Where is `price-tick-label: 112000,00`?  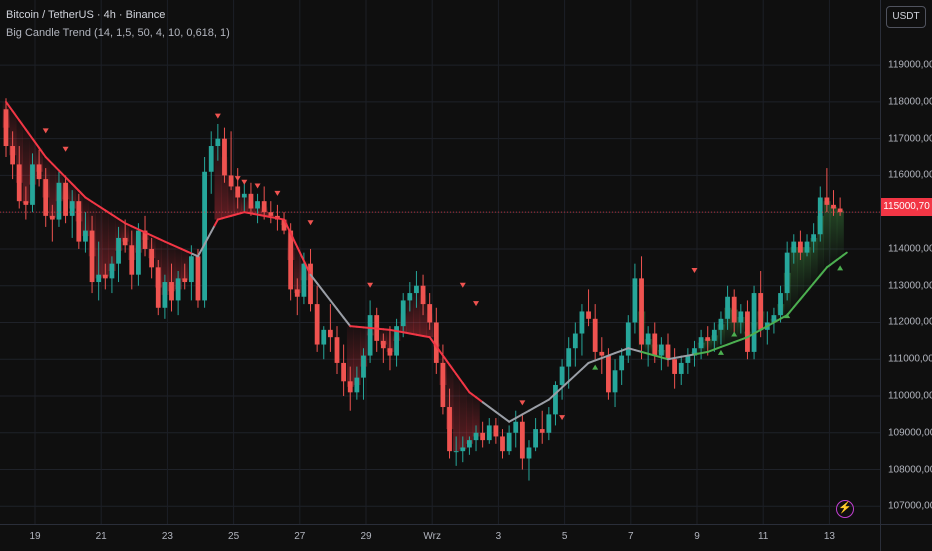 price-tick-label: 112000,00 is located at coordinates (910, 322).